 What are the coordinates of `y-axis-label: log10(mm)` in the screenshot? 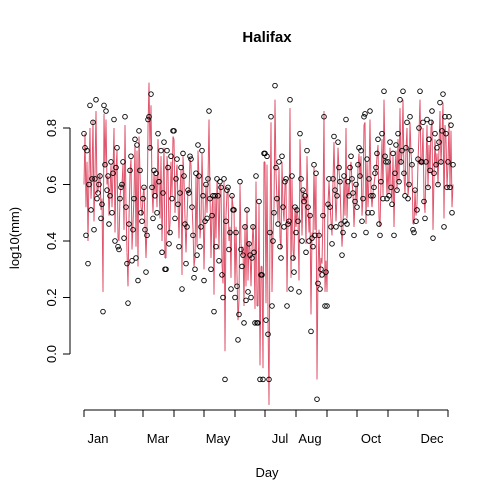 It's located at (14, 238).